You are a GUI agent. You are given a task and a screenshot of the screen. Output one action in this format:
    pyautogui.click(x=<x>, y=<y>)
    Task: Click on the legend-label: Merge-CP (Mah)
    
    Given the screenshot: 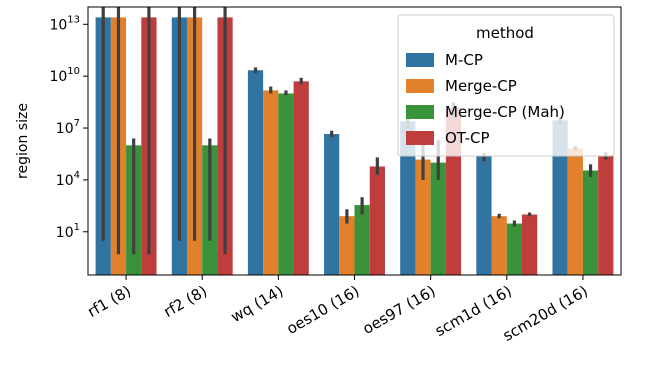 What is the action you would take?
    pyautogui.click(x=505, y=112)
    